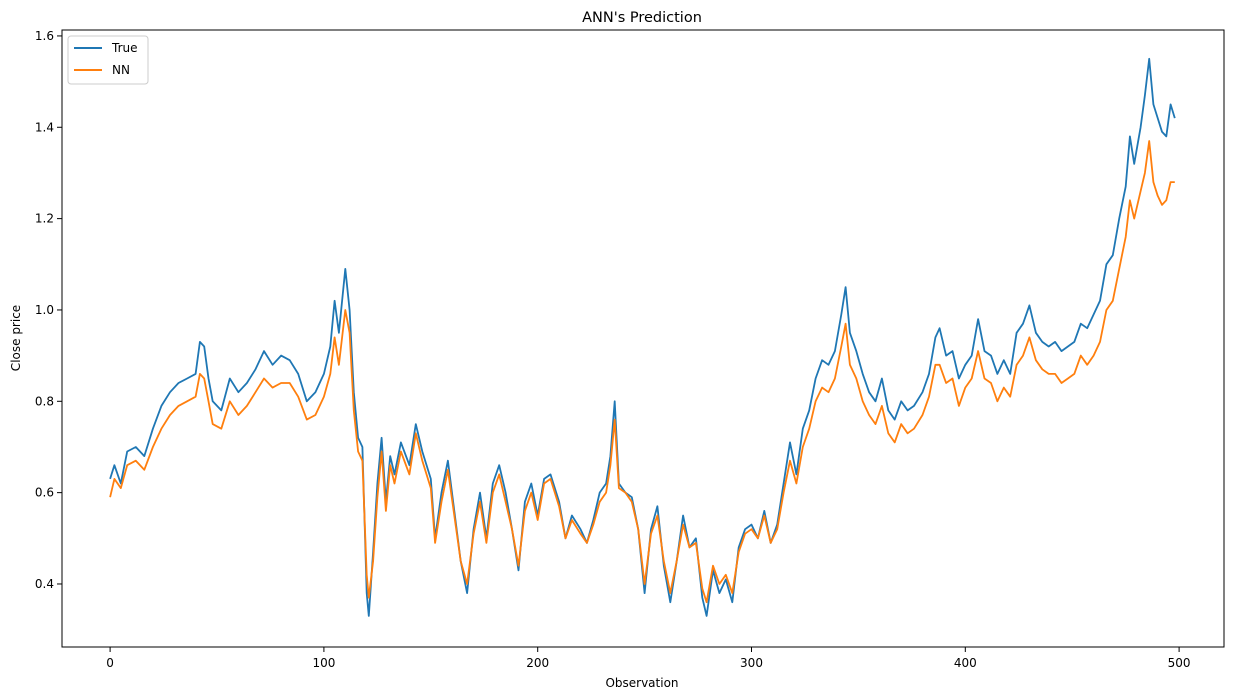  Describe the element at coordinates (965, 663) in the screenshot. I see `x-tick-label: 400` at that location.